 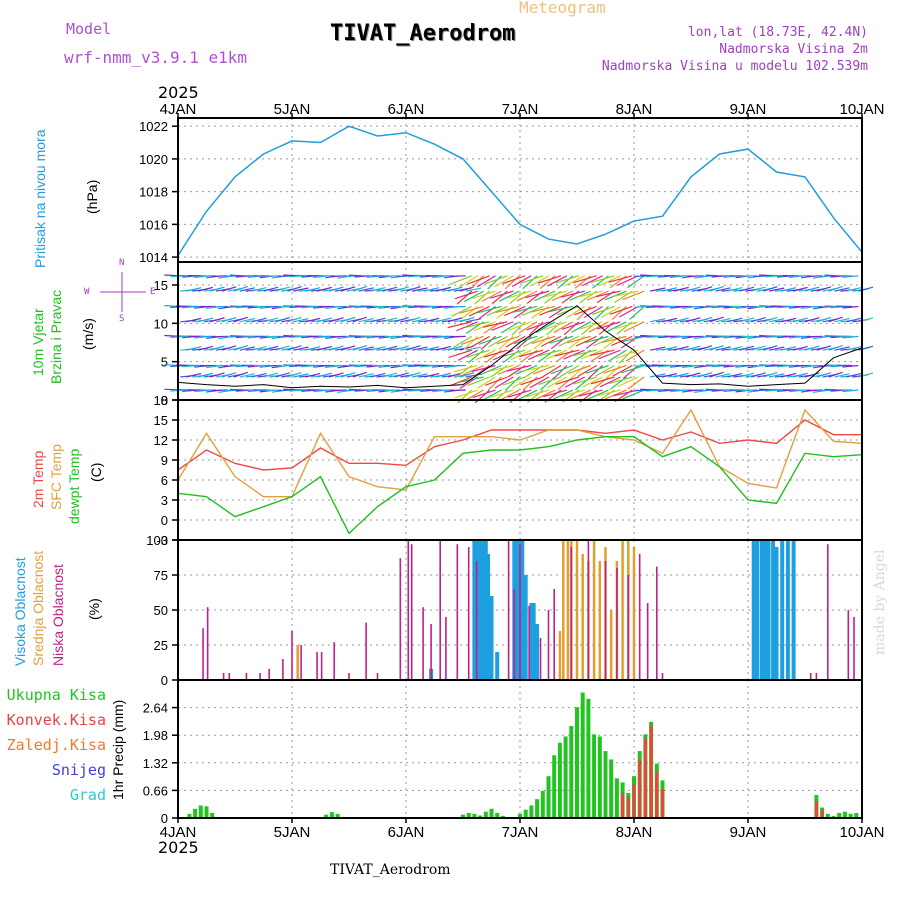 What do you see at coordinates (861, 832) in the screenshot?
I see `x-axis-label-bottom: 10JAN` at bounding box center [861, 832].